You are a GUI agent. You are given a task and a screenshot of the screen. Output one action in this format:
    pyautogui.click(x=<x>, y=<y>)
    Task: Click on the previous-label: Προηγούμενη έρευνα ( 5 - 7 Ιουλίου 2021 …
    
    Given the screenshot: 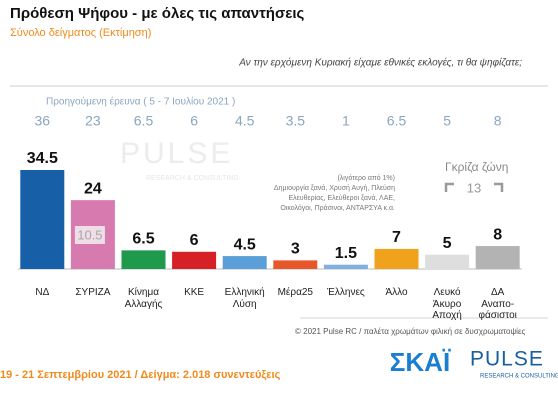 What is the action you would take?
    pyautogui.click(x=140, y=102)
    